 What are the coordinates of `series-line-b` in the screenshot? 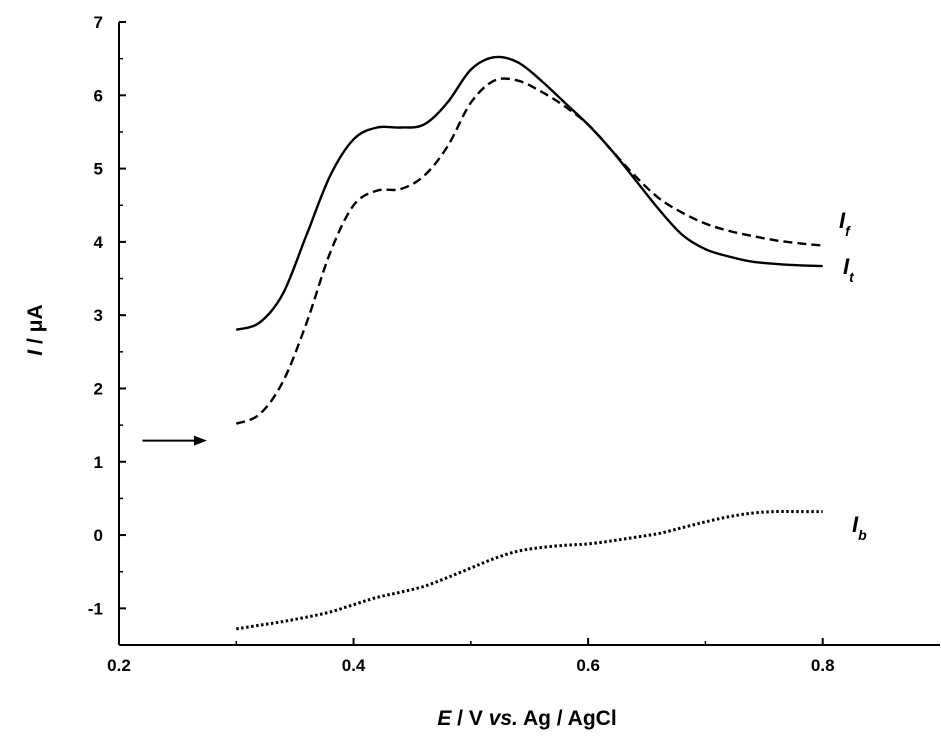 It's located at (529, 570).